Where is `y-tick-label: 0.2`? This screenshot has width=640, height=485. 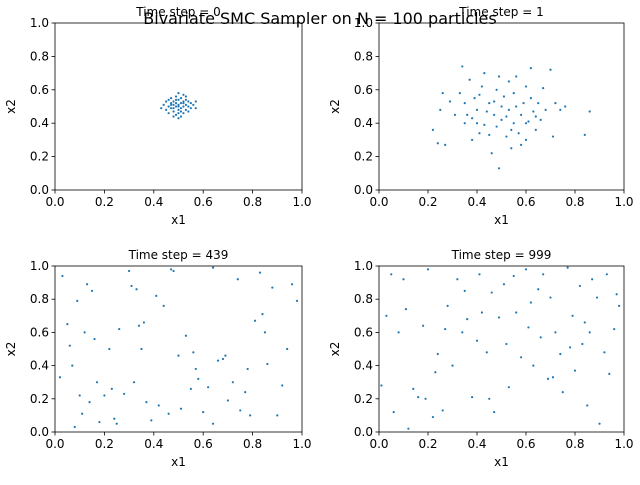 y-tick-label: 0.2 is located at coordinates (363, 157).